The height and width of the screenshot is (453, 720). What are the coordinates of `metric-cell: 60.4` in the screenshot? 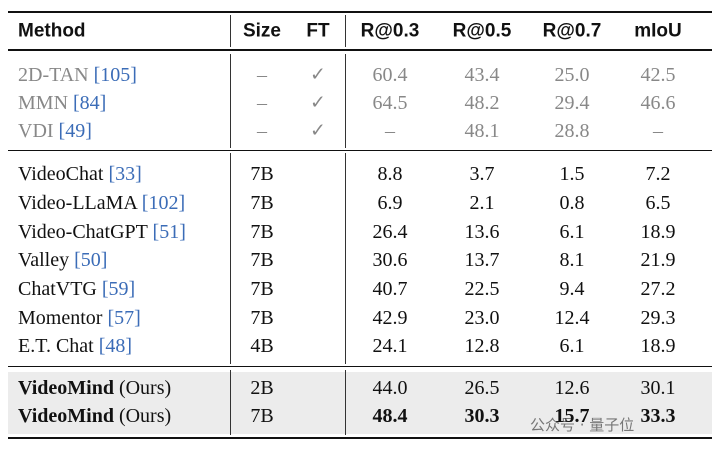 It's located at (390, 75).